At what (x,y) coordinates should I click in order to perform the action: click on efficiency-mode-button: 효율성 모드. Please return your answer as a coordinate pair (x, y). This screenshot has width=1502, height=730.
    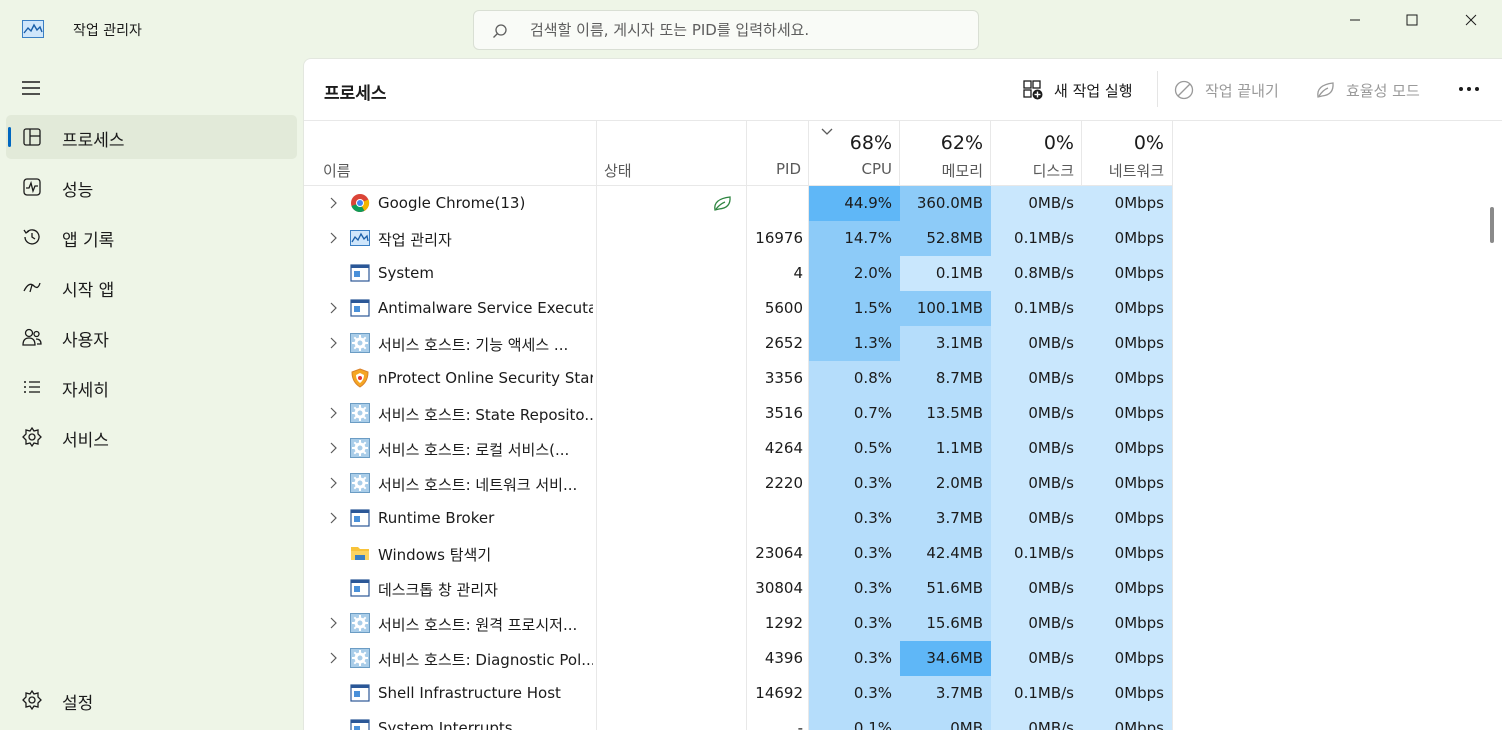
    Looking at the image, I should click on (1367, 90).